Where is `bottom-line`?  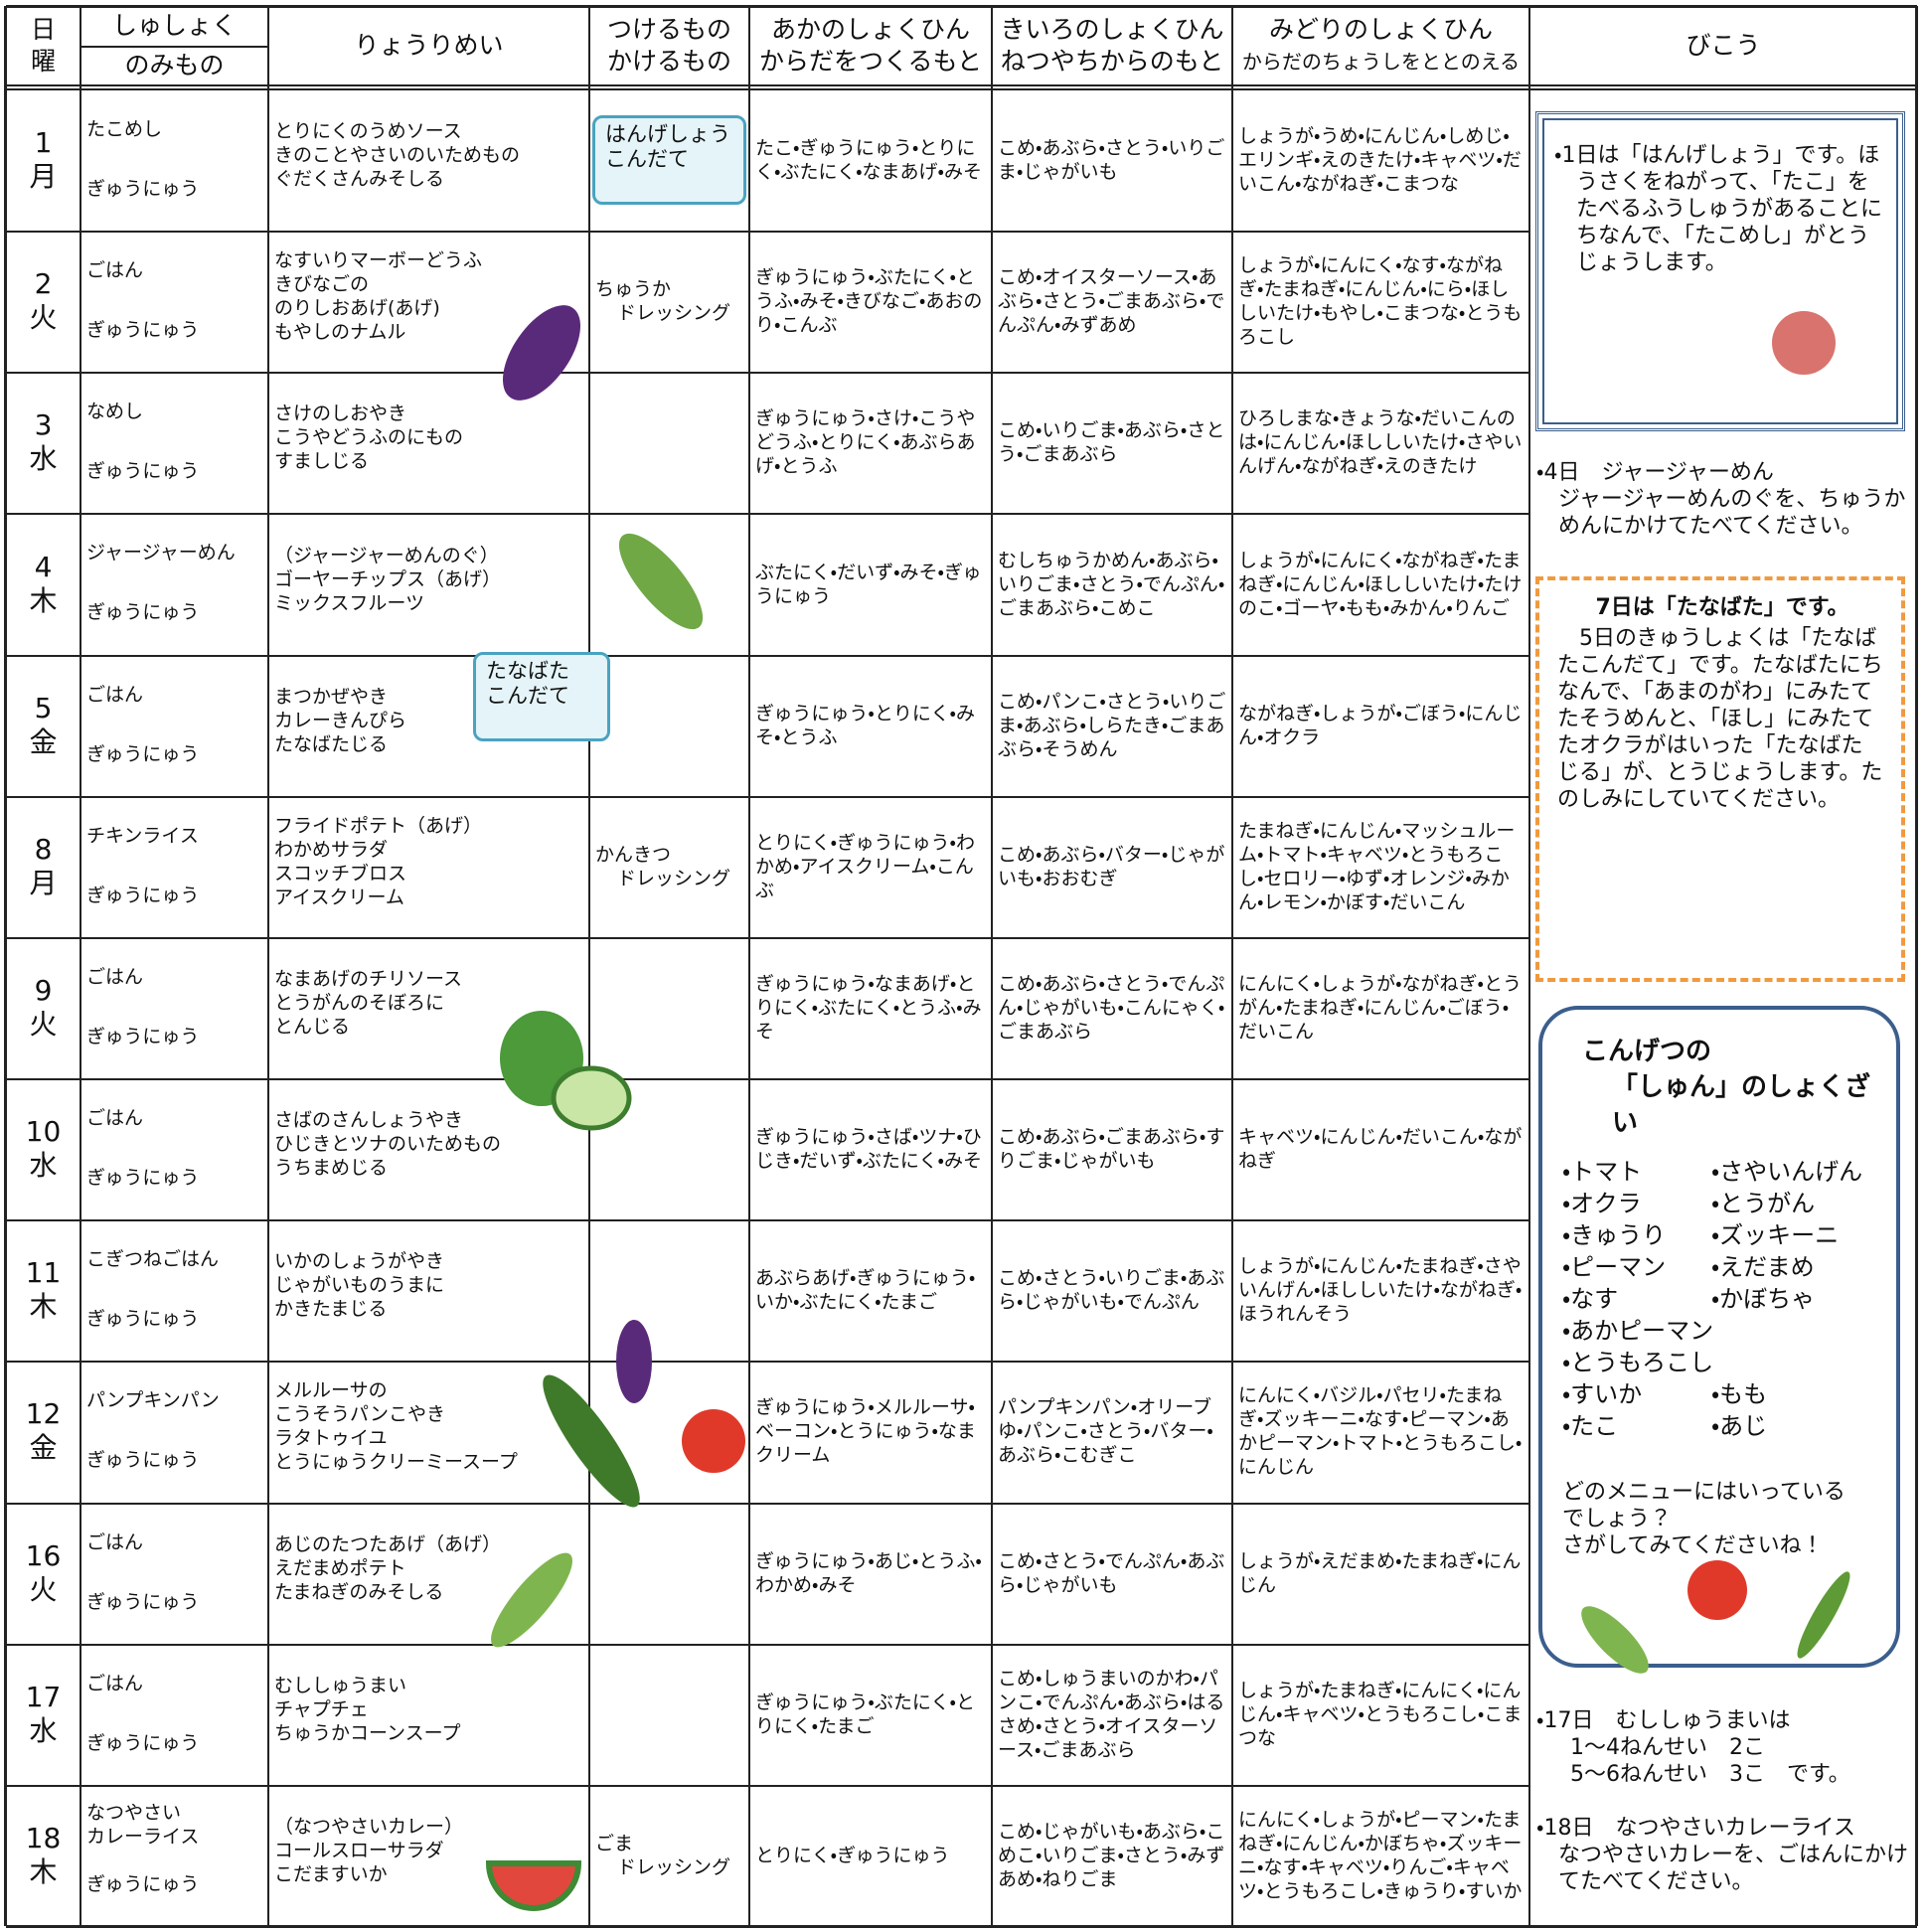
bottom-line is located at coordinates (961, 1926).